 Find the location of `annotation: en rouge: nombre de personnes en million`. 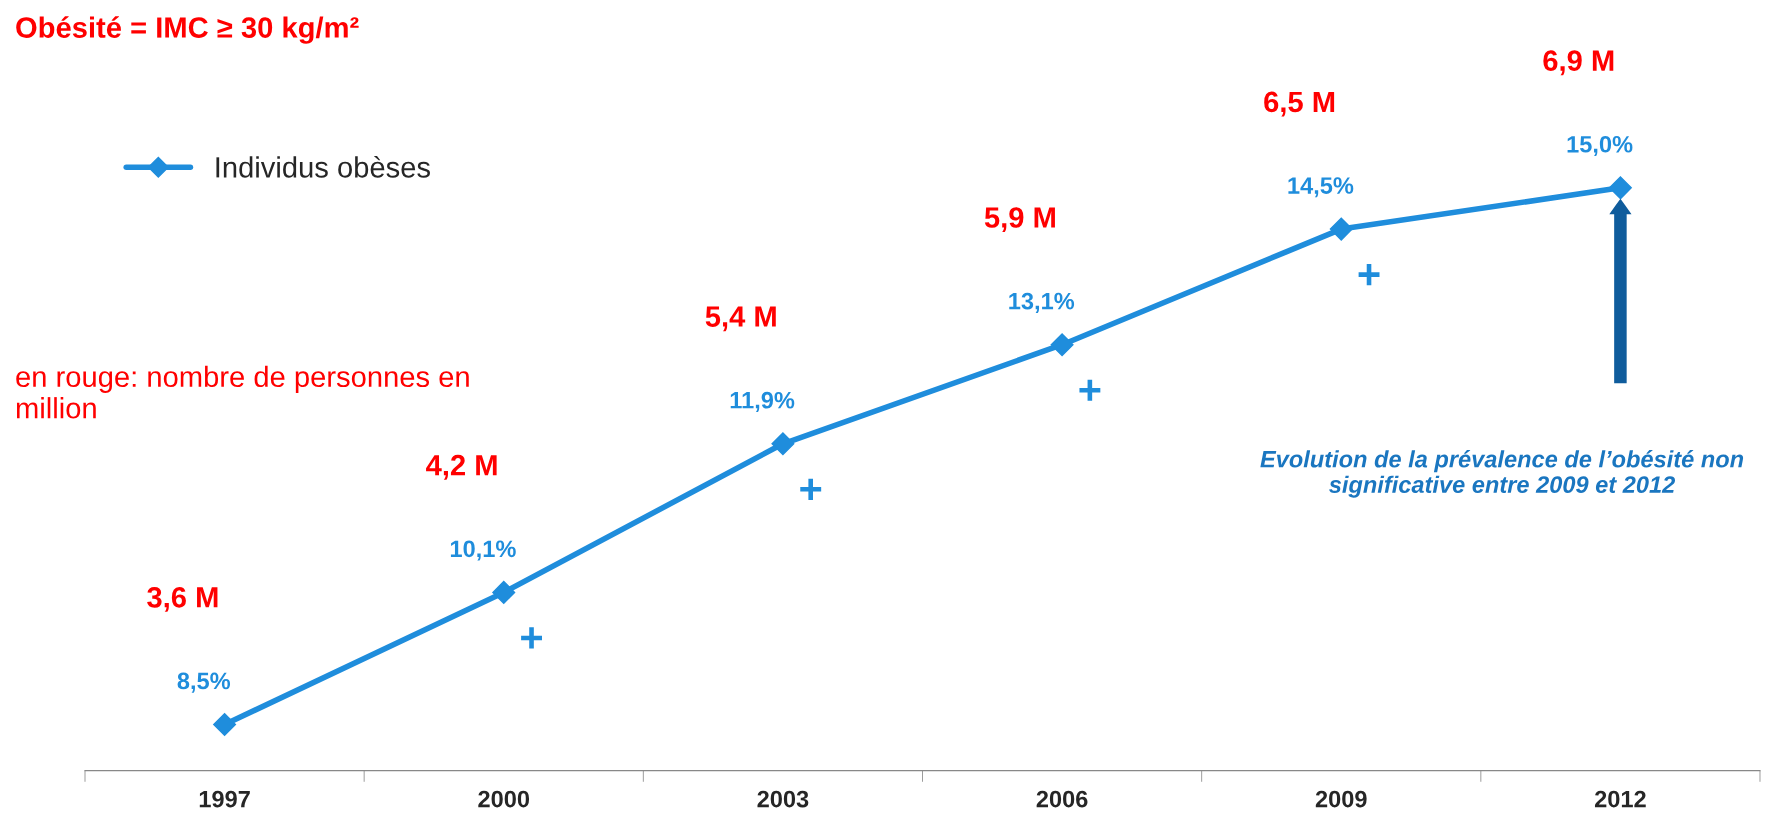

annotation: en rouge: nombre de personnes en million is located at coordinates (242, 392).